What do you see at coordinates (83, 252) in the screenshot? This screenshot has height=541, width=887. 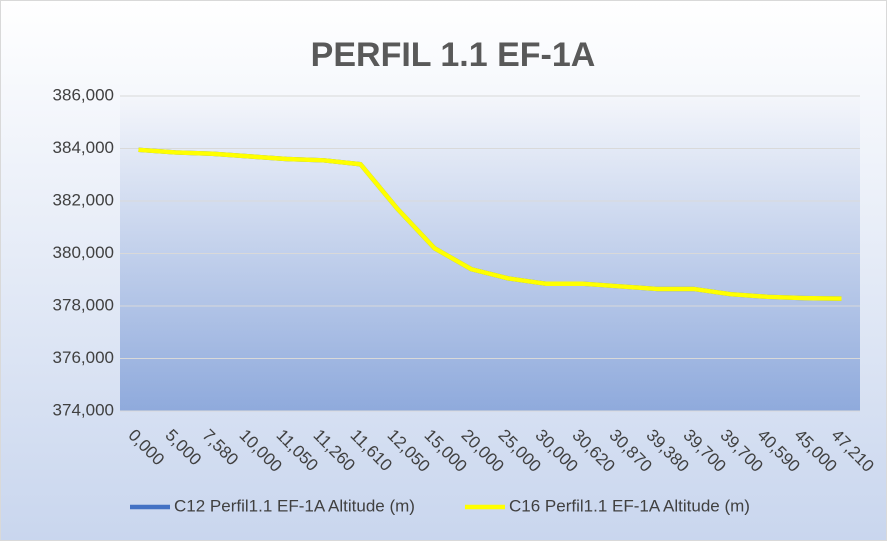 I see `y-tick-label: 380,000` at bounding box center [83, 252].